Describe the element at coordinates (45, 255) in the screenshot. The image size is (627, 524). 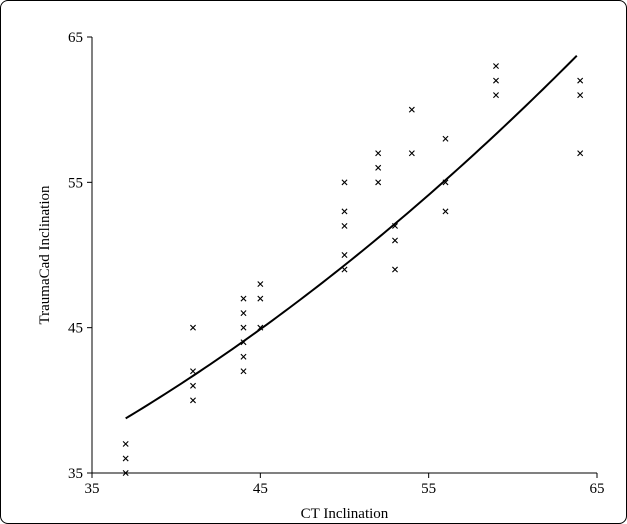
I see `y-axis-title: TraumaCad Inclination` at that location.